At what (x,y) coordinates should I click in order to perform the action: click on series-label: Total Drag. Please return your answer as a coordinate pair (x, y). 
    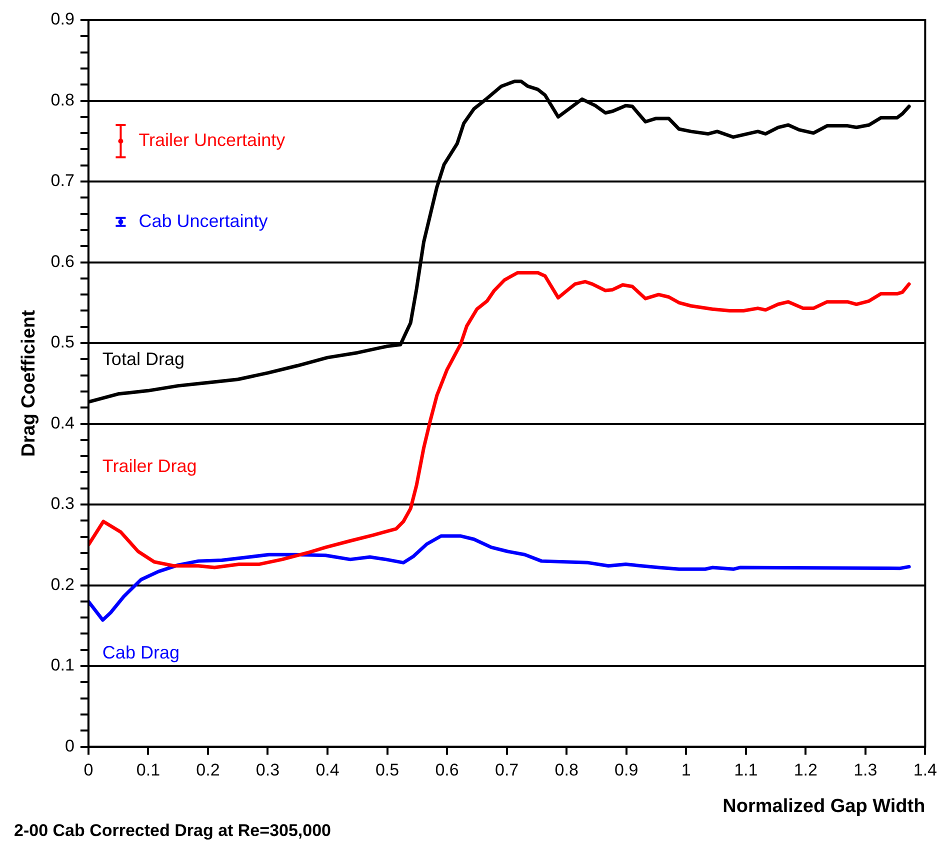
    Looking at the image, I should click on (143, 358).